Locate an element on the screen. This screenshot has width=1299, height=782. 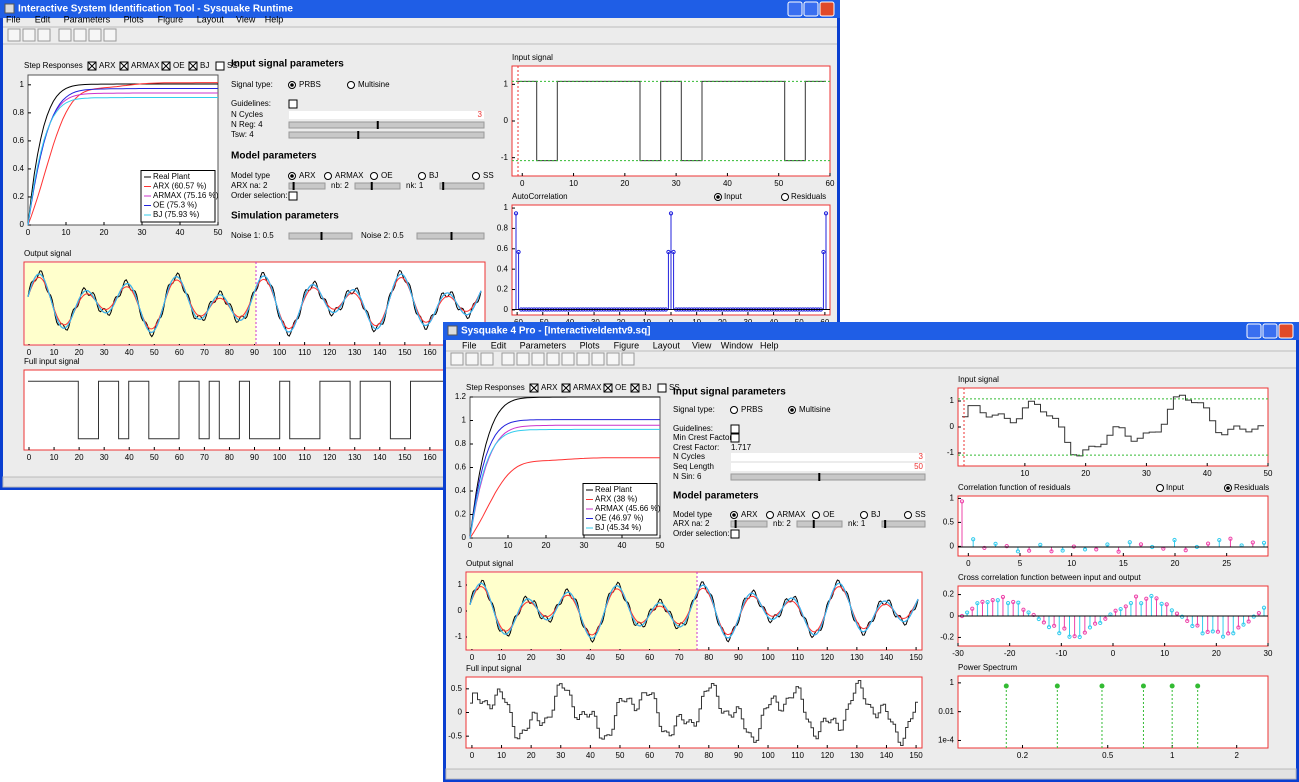
radio-label: ARMAX is located at coordinates (349, 175).